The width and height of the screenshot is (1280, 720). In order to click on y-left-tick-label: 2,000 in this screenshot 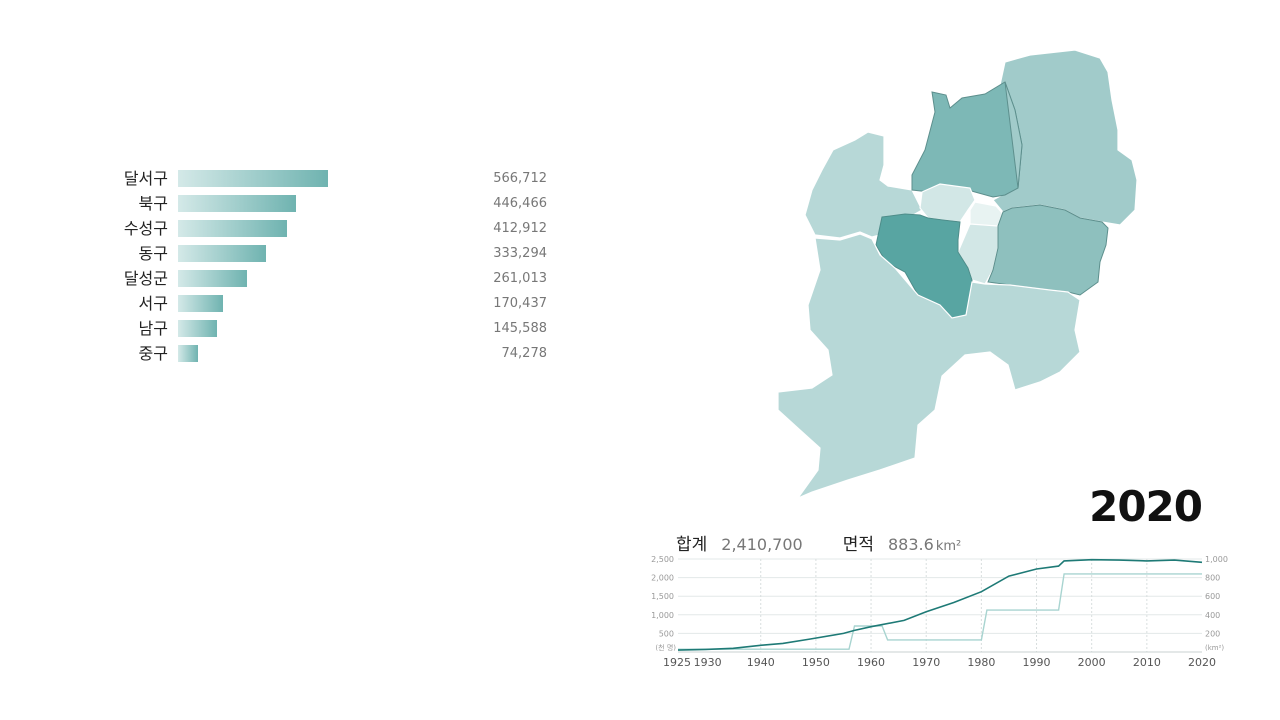, I will do `click(662, 578)`.